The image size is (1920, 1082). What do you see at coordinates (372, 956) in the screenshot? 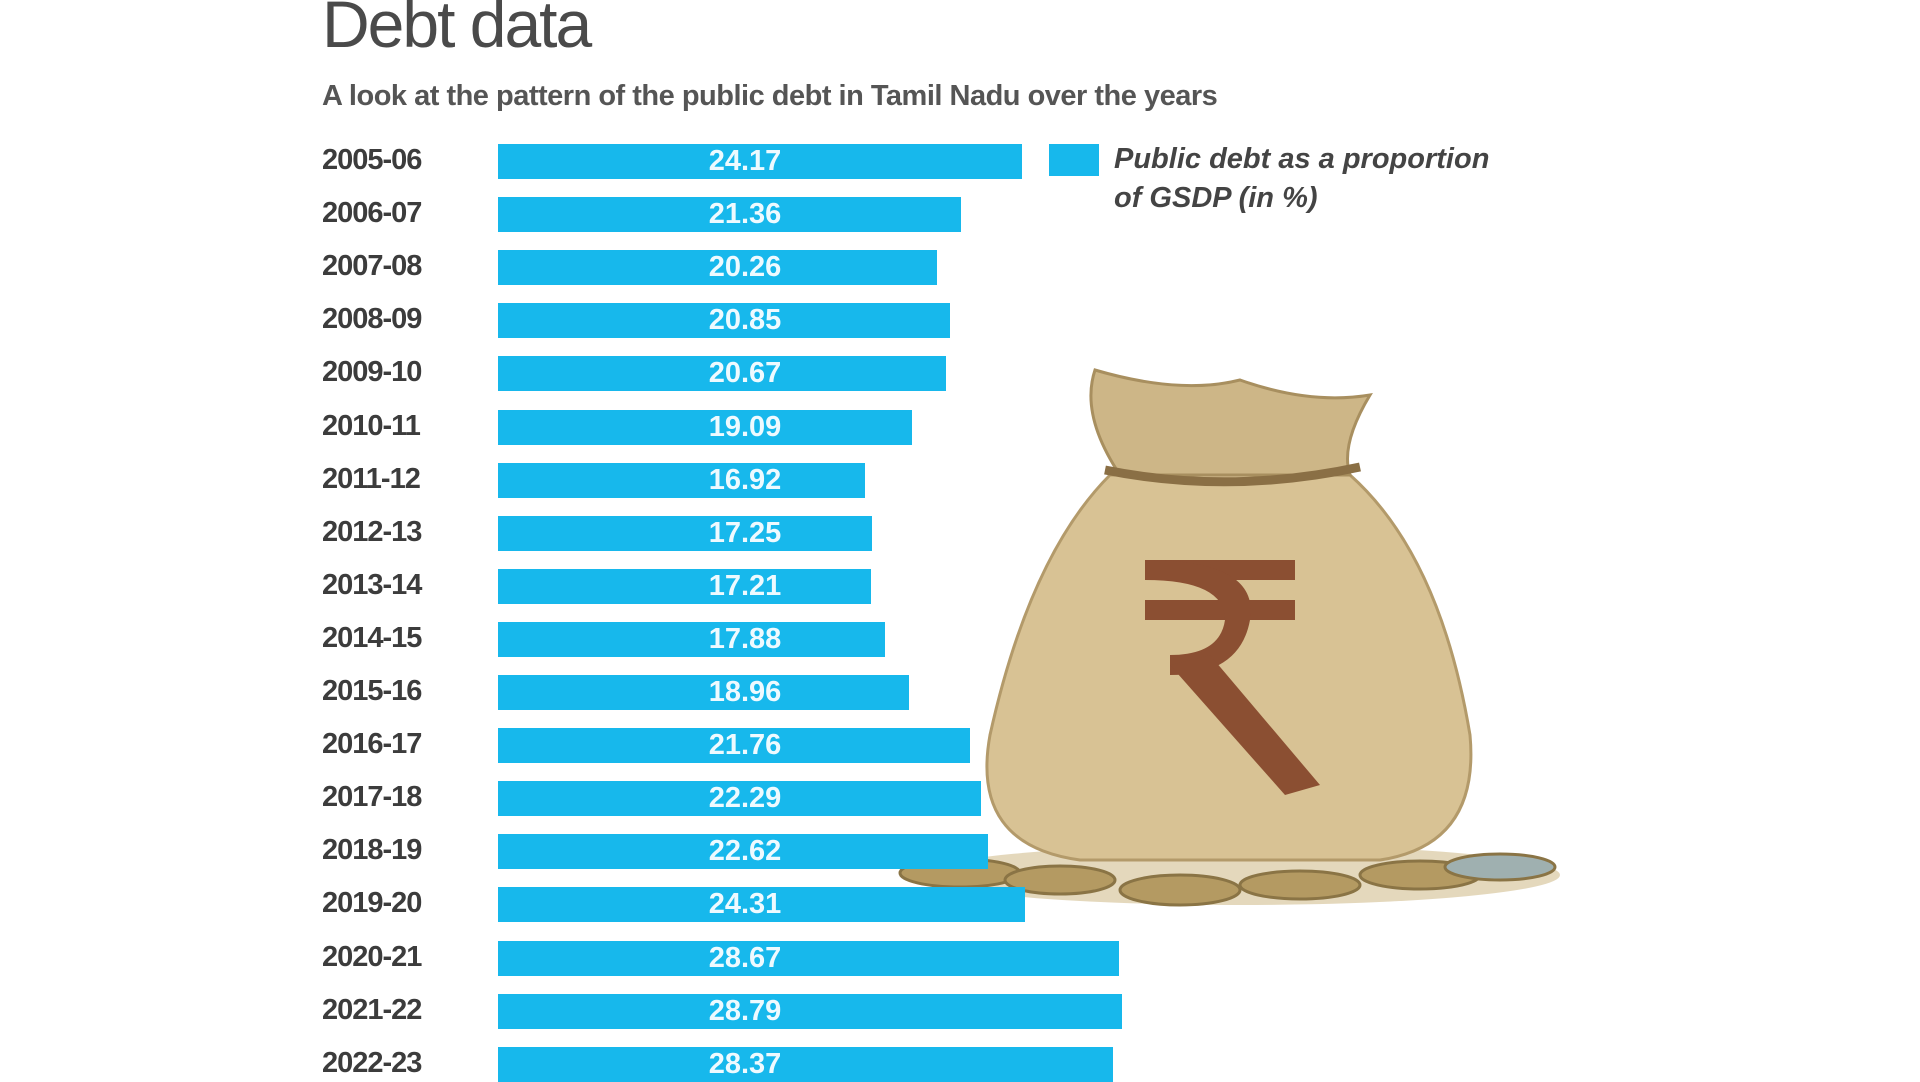
I see `category-label: 2020-21` at bounding box center [372, 956].